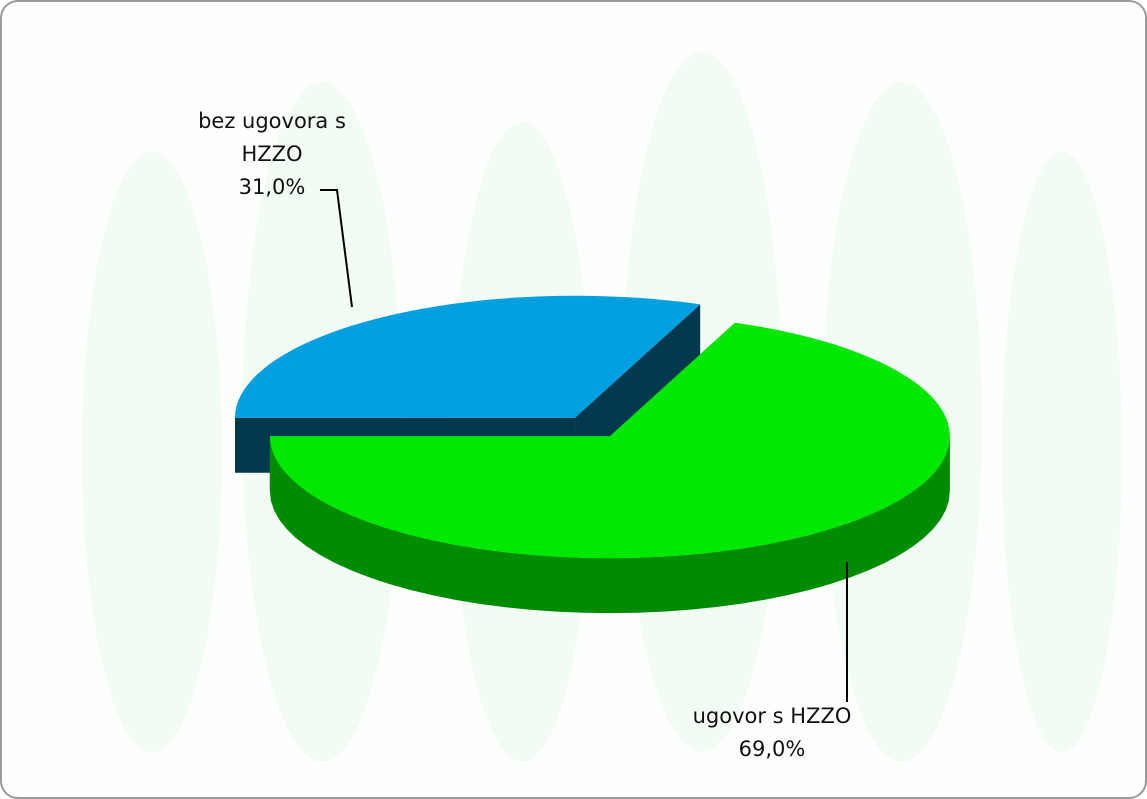 The image size is (1147, 799). What do you see at coordinates (772, 749) in the screenshot?
I see `value-label: 69,0%` at bounding box center [772, 749].